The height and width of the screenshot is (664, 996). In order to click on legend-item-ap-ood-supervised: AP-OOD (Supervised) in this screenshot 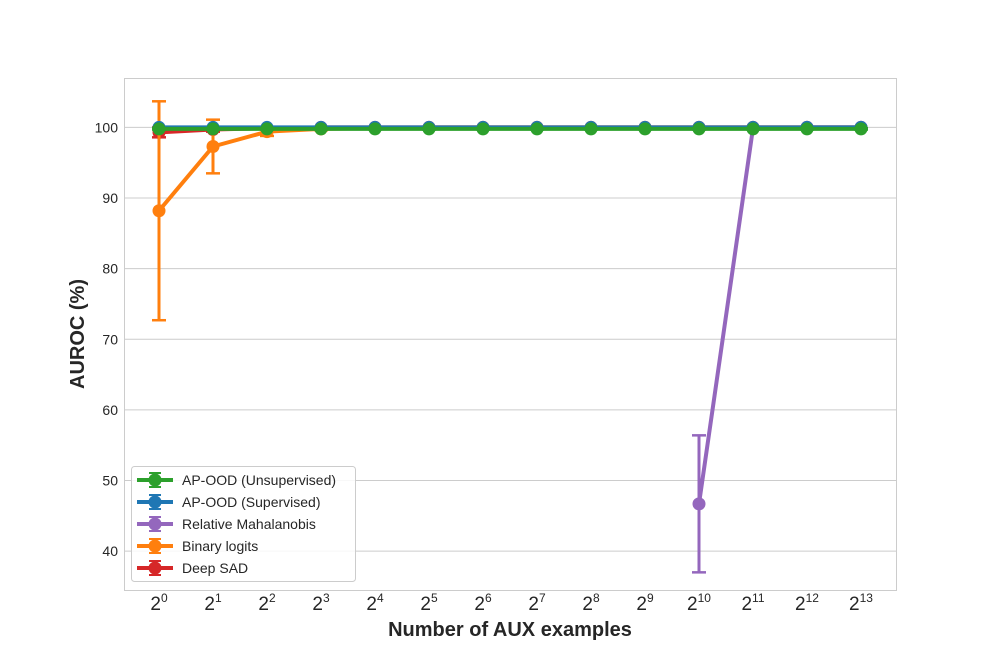, I will do `click(228, 502)`.